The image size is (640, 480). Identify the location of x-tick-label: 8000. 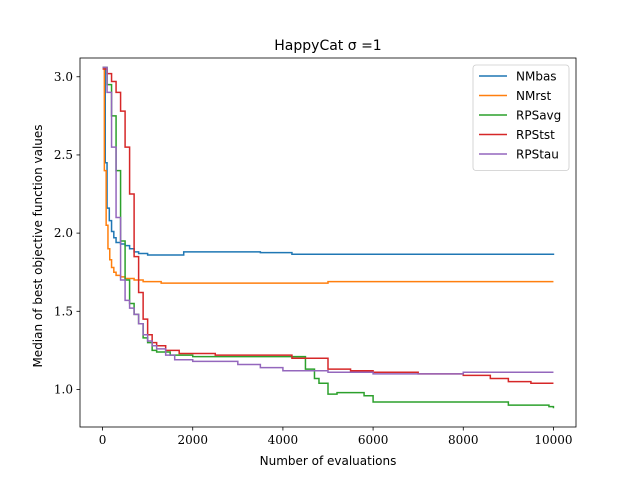
(463, 440).